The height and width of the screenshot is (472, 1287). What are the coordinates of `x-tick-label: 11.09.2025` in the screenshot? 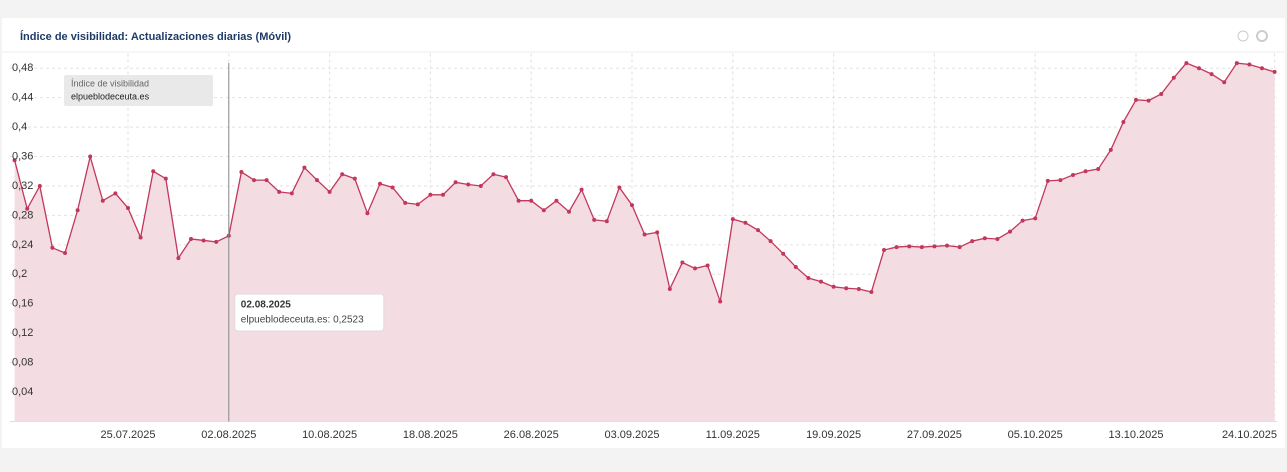 It's located at (733, 435).